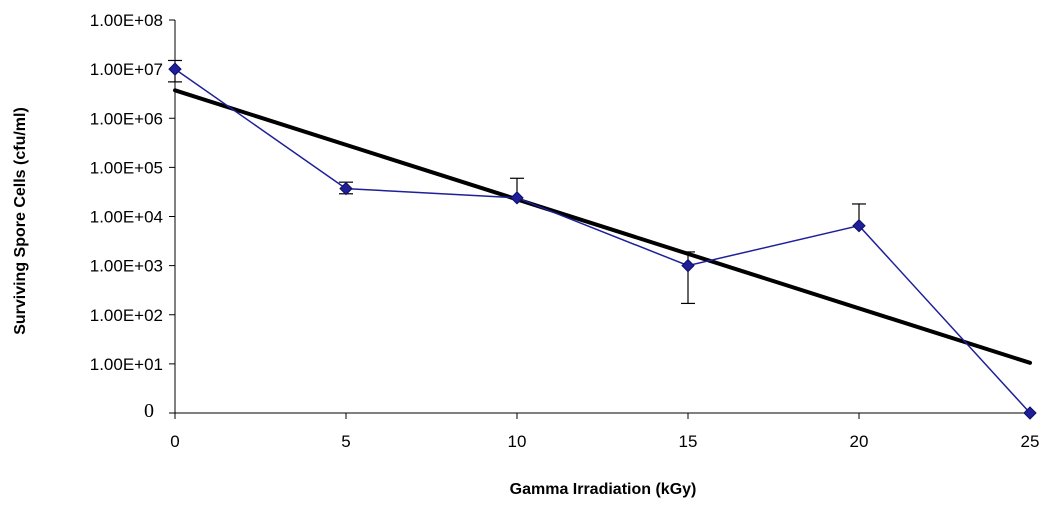 The height and width of the screenshot is (508, 1047). Describe the element at coordinates (126, 69) in the screenshot. I see `y-tick-label: 1.00E+07` at that location.